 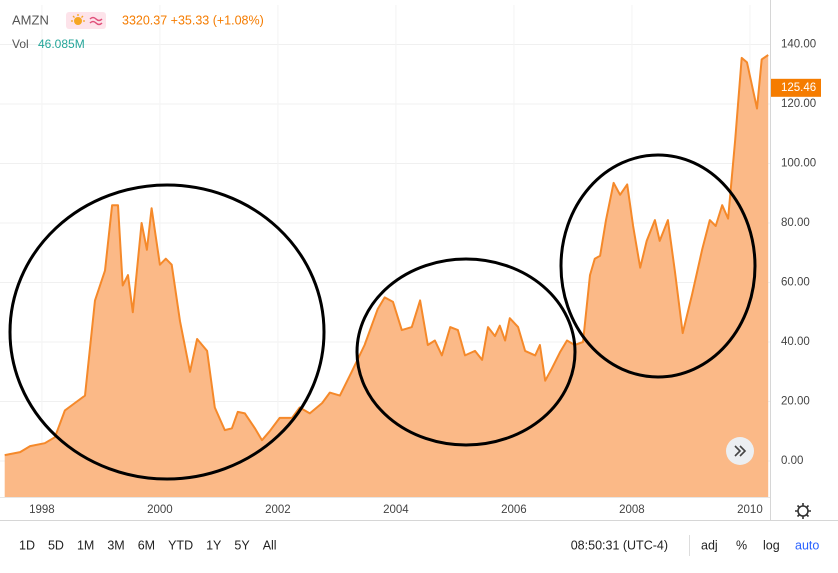 I want to click on range-button: 1M, so click(x=85, y=545).